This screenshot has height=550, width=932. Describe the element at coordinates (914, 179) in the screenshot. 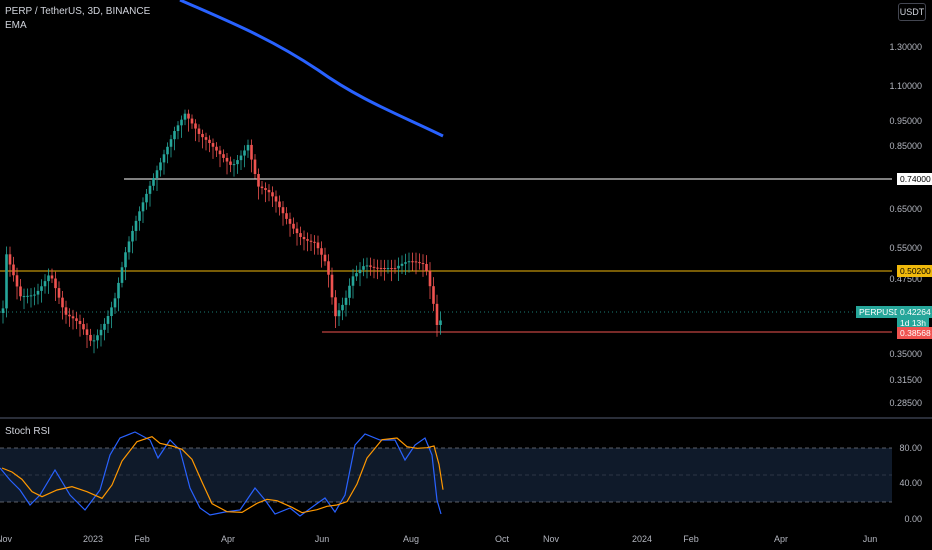

I see `level-white-tag: 0.74000` at that location.